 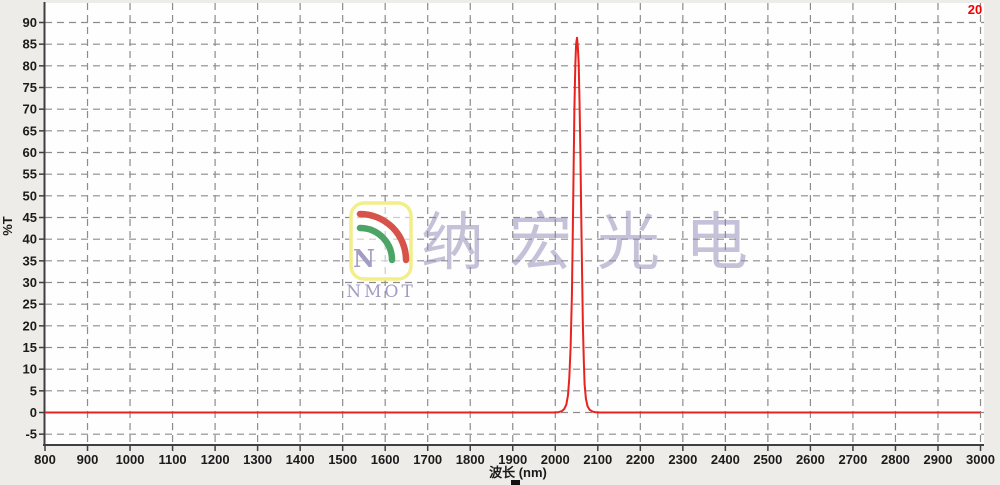 I want to click on y-tick-label: 60, so click(x=30, y=152).